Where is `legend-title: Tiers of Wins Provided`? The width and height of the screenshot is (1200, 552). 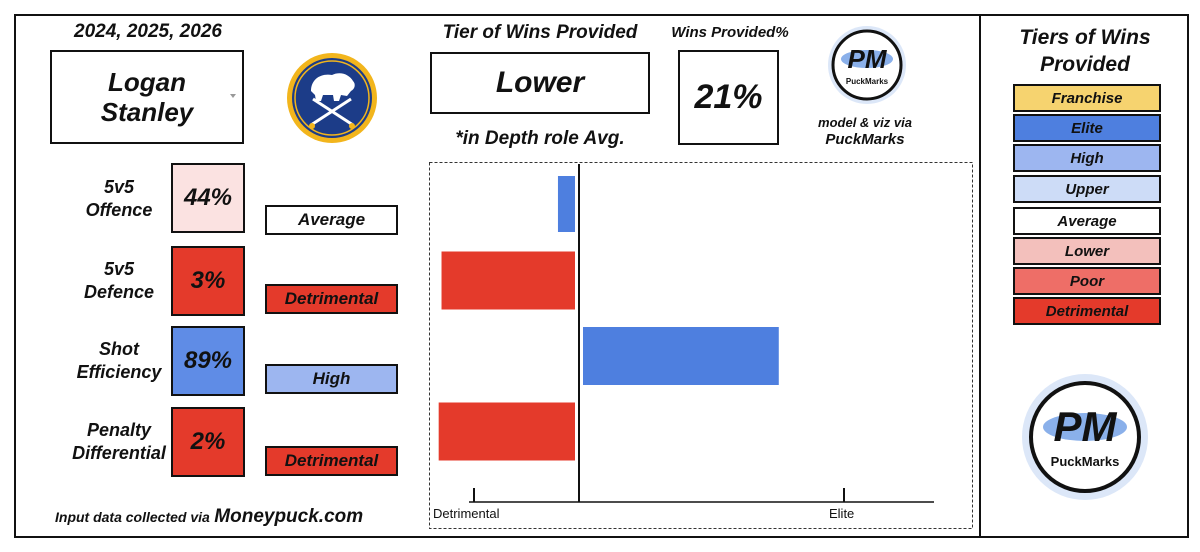
legend-title: Tiers of Wins Provided is located at coordinates (1085, 51).